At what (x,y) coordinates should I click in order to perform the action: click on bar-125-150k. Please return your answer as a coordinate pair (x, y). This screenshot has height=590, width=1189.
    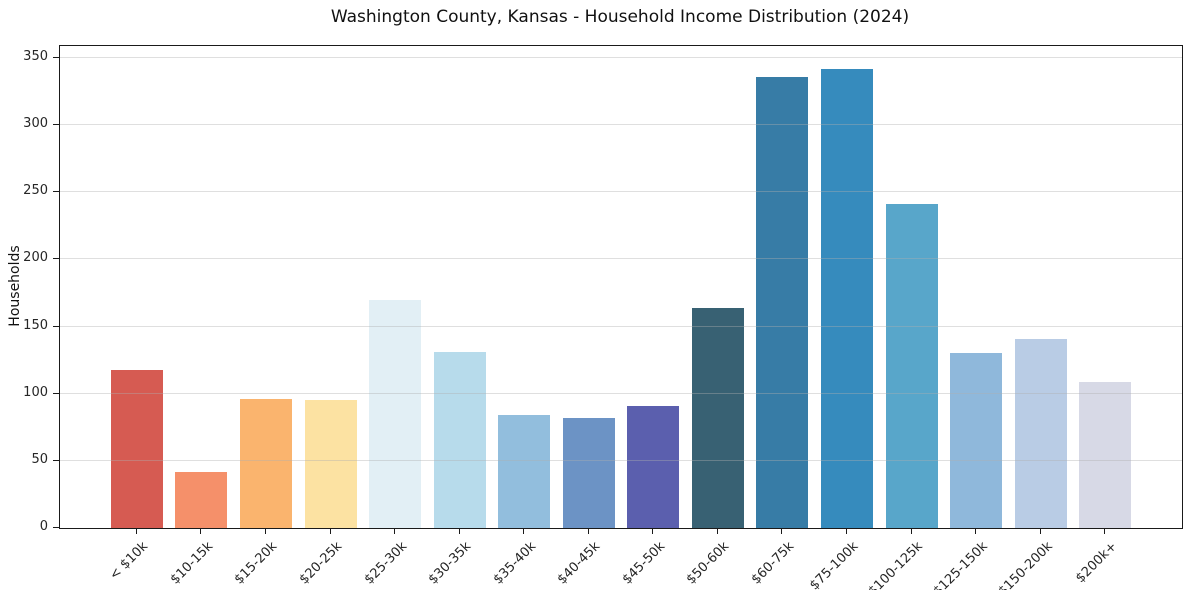
    Looking at the image, I should click on (976, 440).